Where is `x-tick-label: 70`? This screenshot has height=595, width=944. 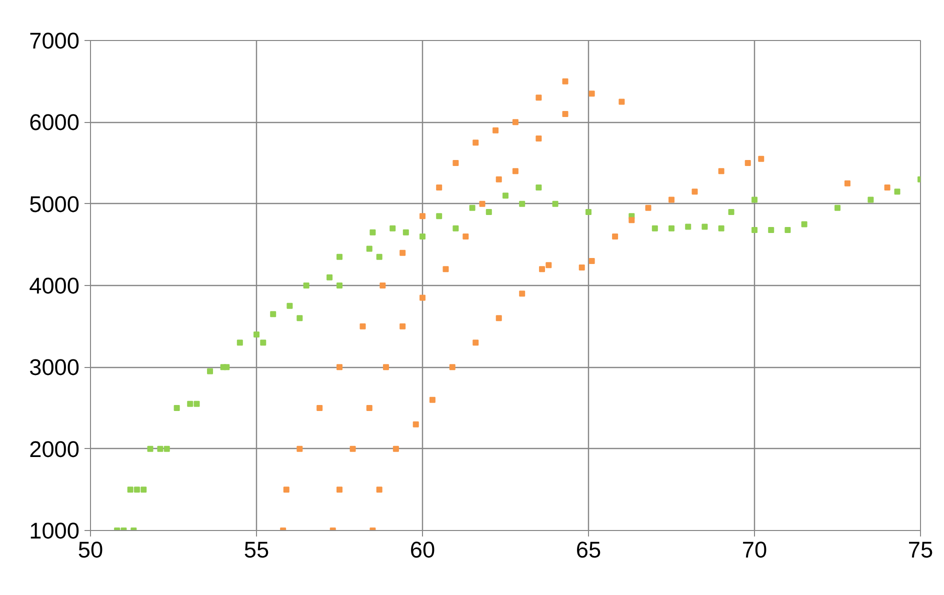 x-tick-label: 70 is located at coordinates (755, 549).